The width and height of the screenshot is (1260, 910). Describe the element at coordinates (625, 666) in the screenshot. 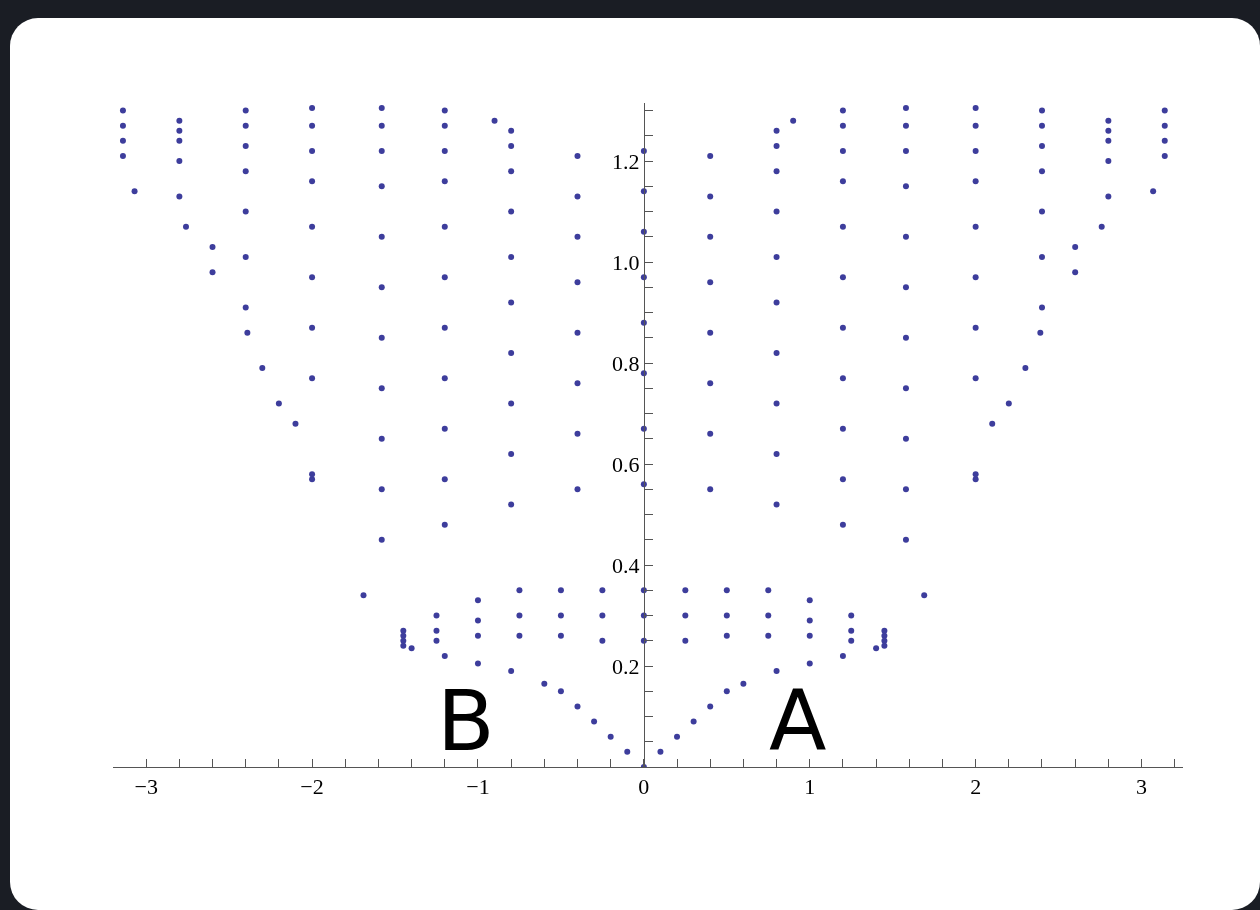

I see `y-tick-label: 0.2` at that location.